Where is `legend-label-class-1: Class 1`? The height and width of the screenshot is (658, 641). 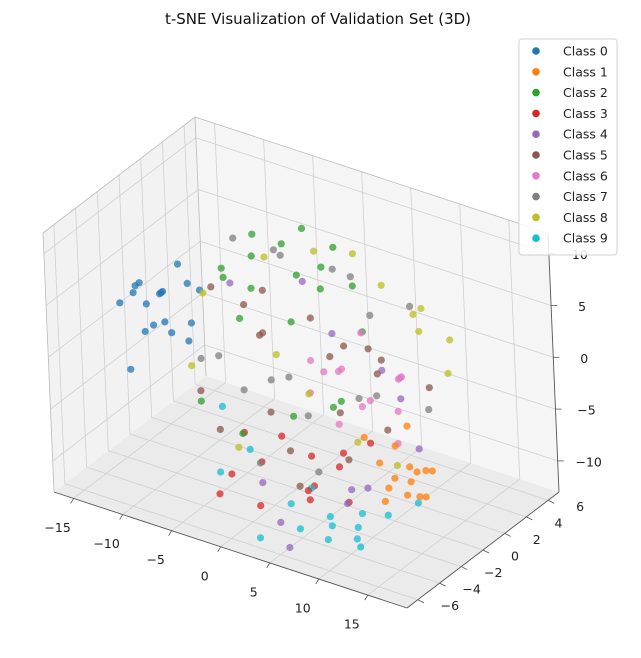
legend-label-class-1: Class 1 is located at coordinates (585, 71).